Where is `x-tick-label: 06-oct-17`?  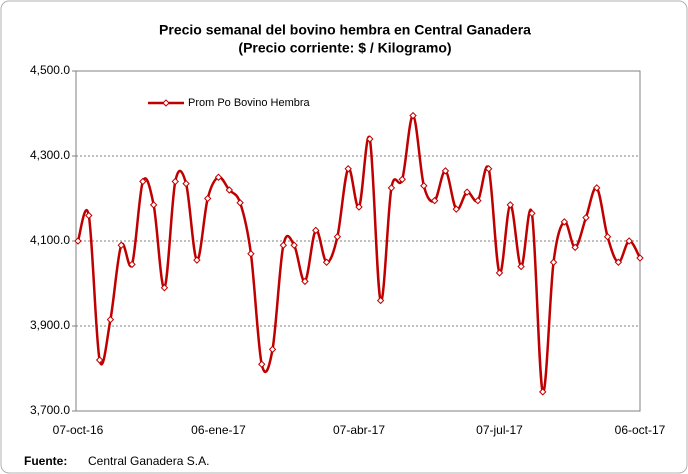
x-tick-label: 06-oct-17 is located at coordinates (640, 430).